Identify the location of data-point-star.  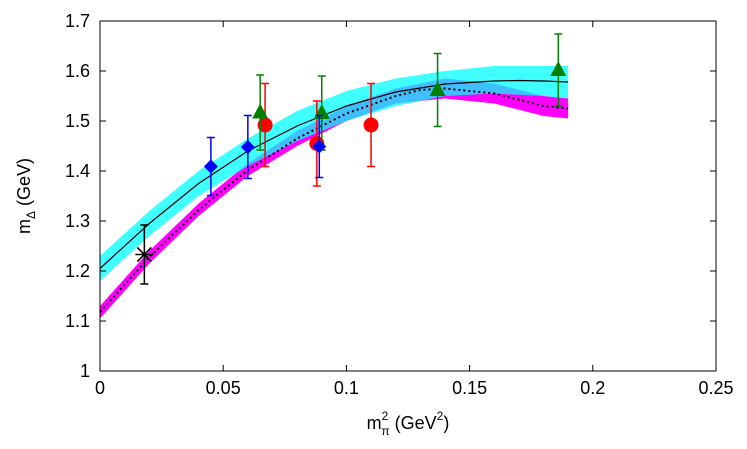
(144, 254).